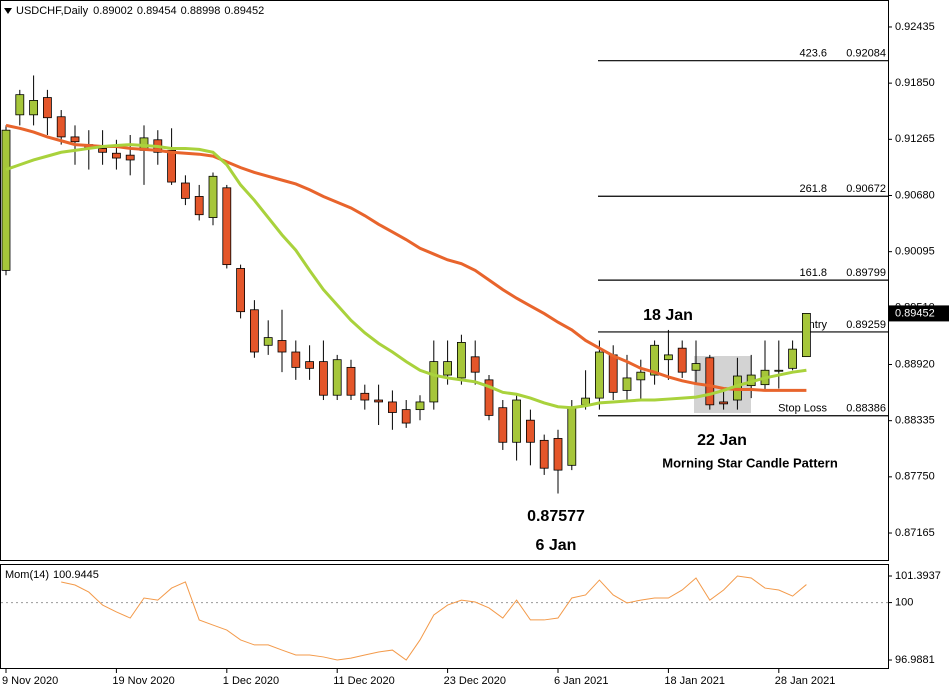 Image resolution: width=952 pixels, height=692 pixels. Describe the element at coordinates (244, 11) in the screenshot. I see `close-value: 0.89452` at that location.